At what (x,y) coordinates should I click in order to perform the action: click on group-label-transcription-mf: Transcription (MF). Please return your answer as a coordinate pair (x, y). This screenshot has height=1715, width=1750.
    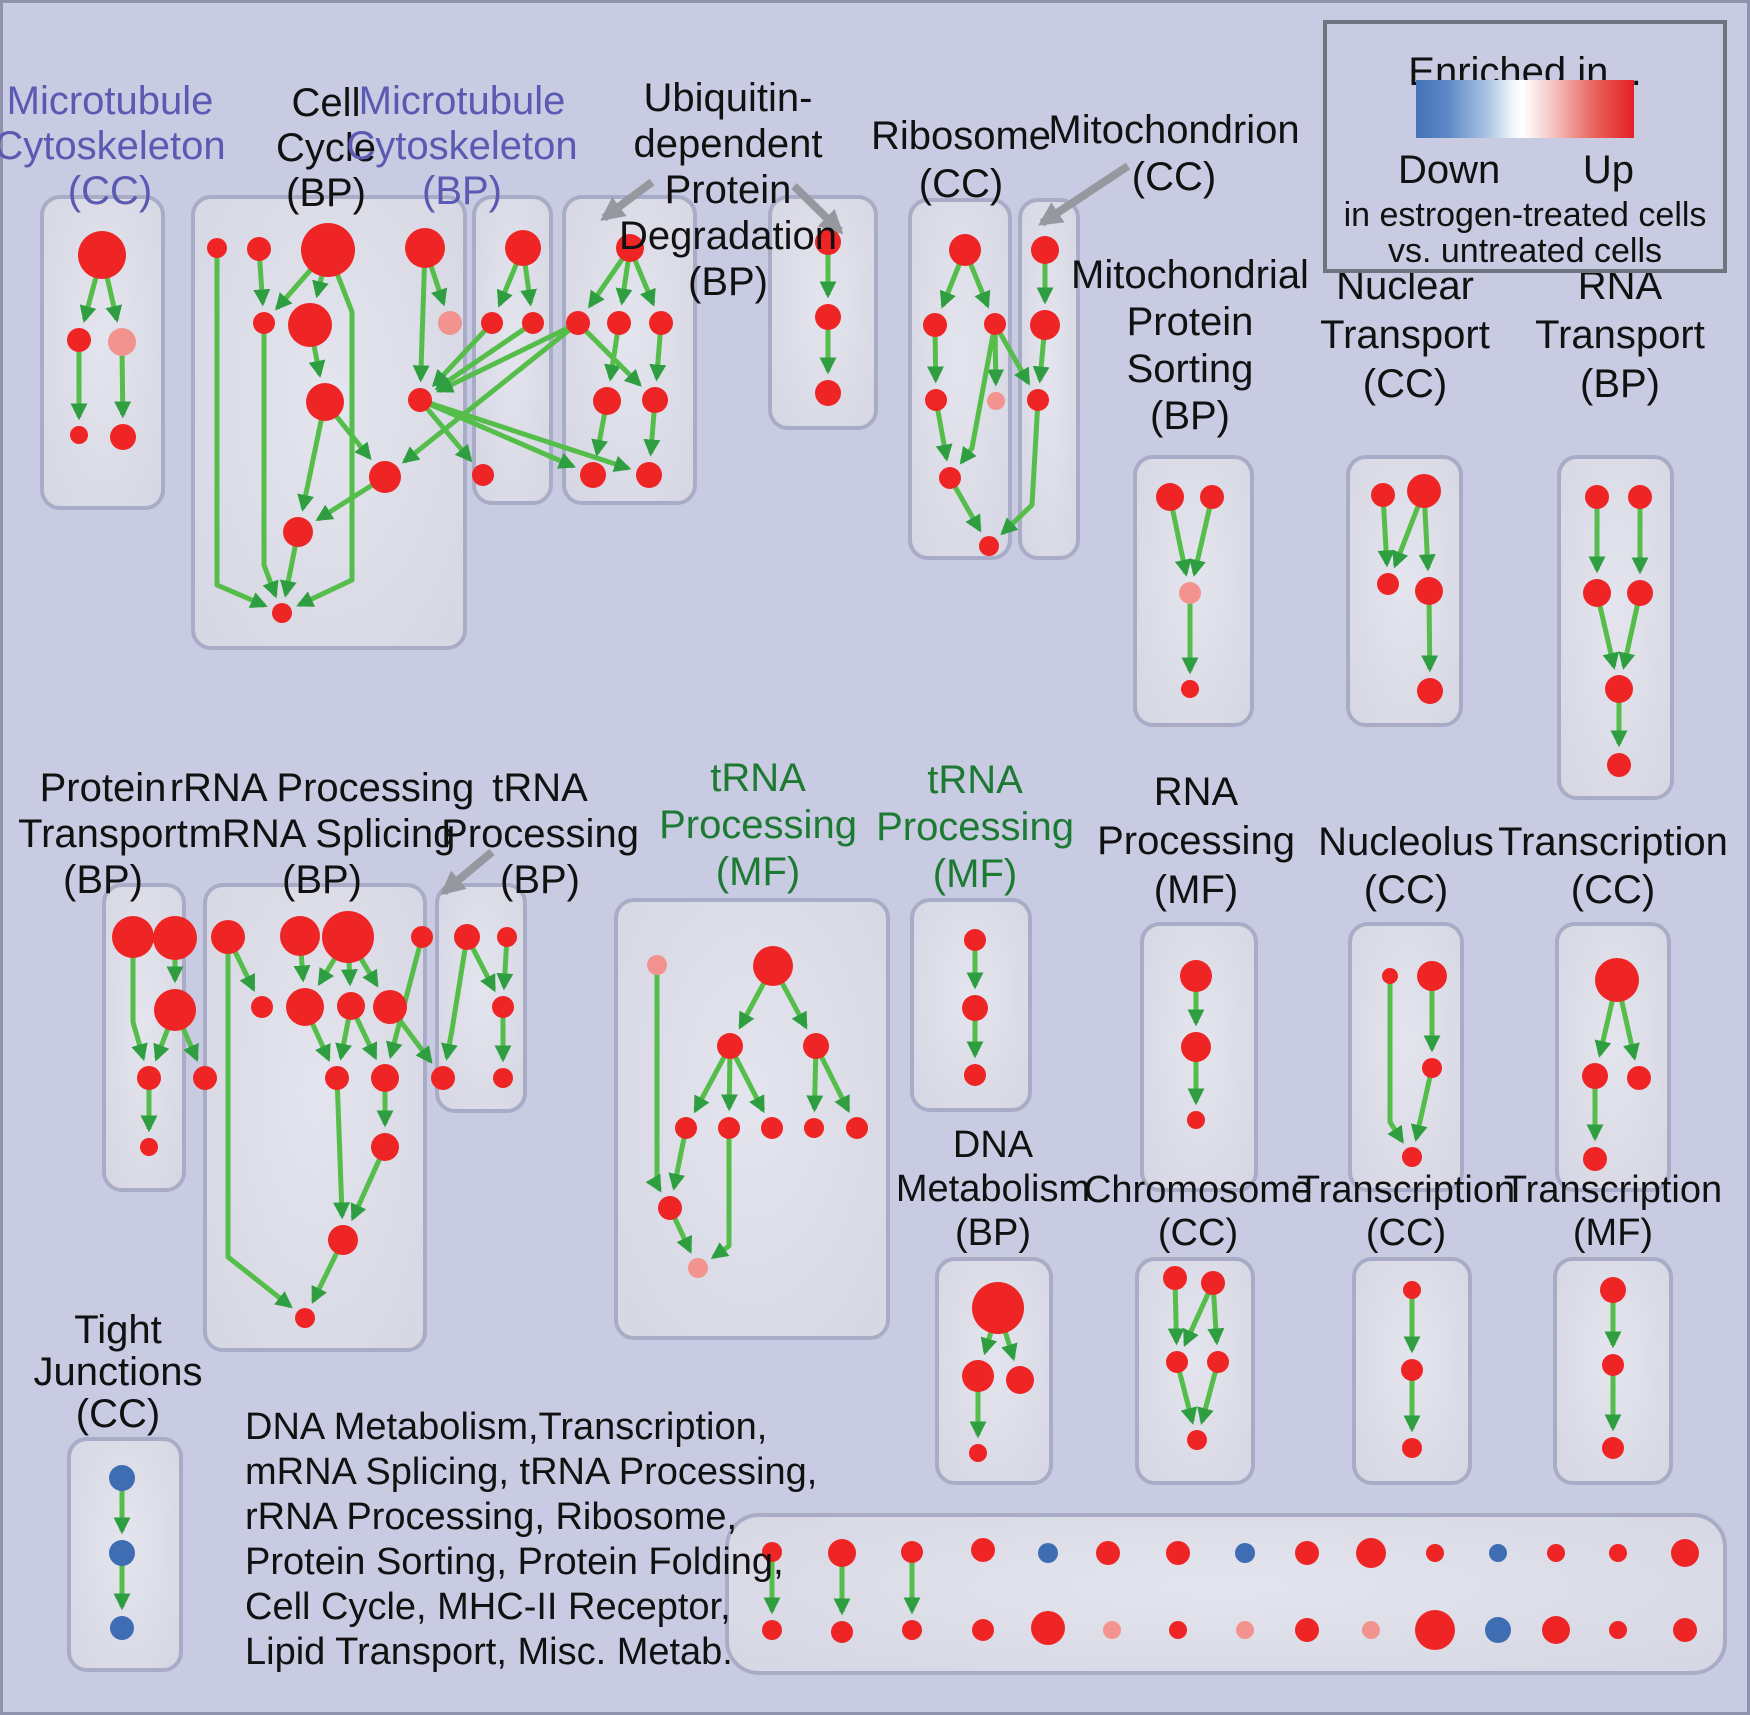
    Looking at the image, I should click on (1613, 1212).